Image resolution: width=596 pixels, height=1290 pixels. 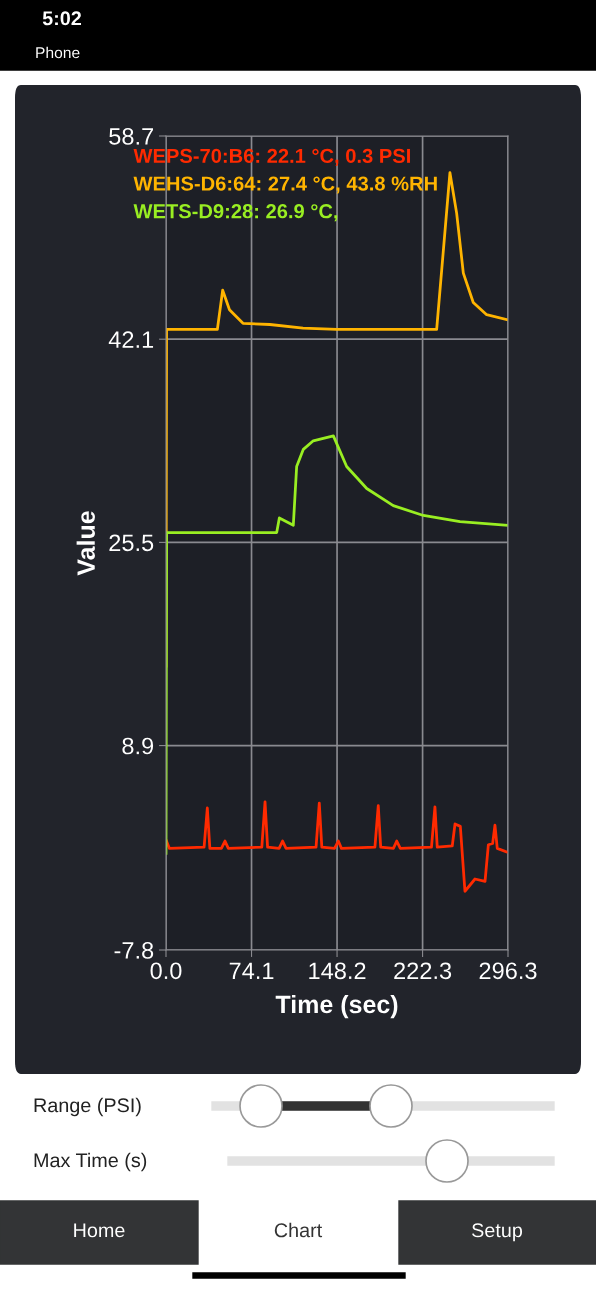 What do you see at coordinates (423, 971) in the screenshot?
I see `x-tick-label: 222.3` at bounding box center [423, 971].